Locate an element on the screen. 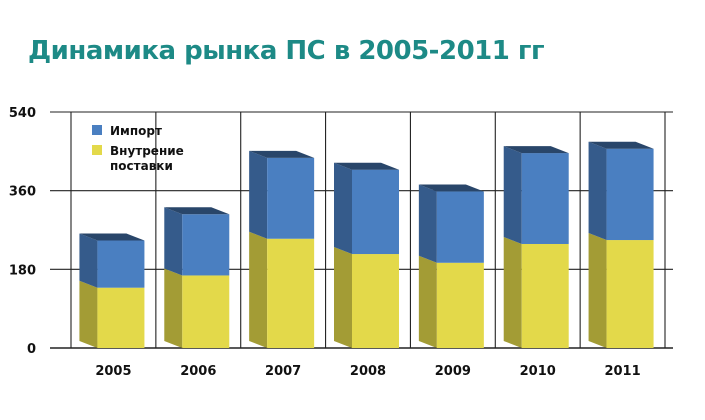 The image size is (705, 420). chart-title: Динамика рынка ПС в 2005-2011 гг is located at coordinates (286, 51).